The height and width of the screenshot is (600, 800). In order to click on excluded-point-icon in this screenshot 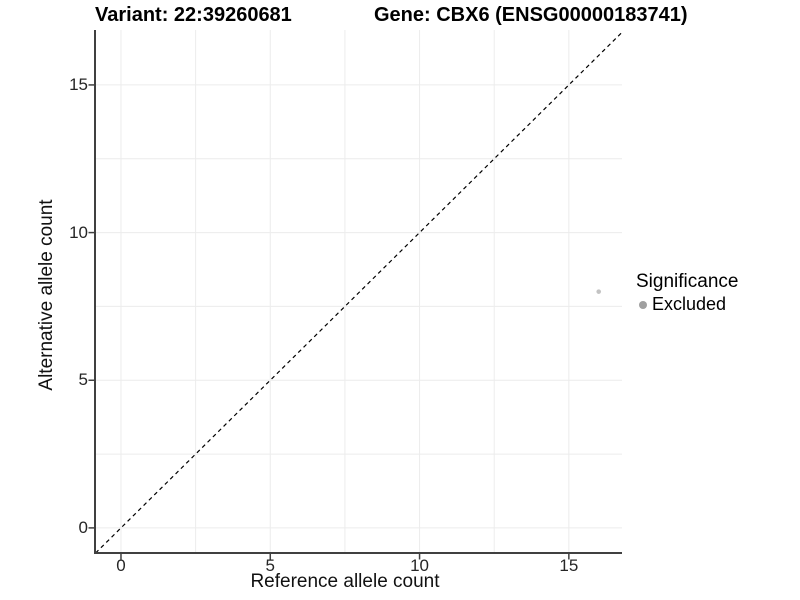, I will do `click(643, 304)`.